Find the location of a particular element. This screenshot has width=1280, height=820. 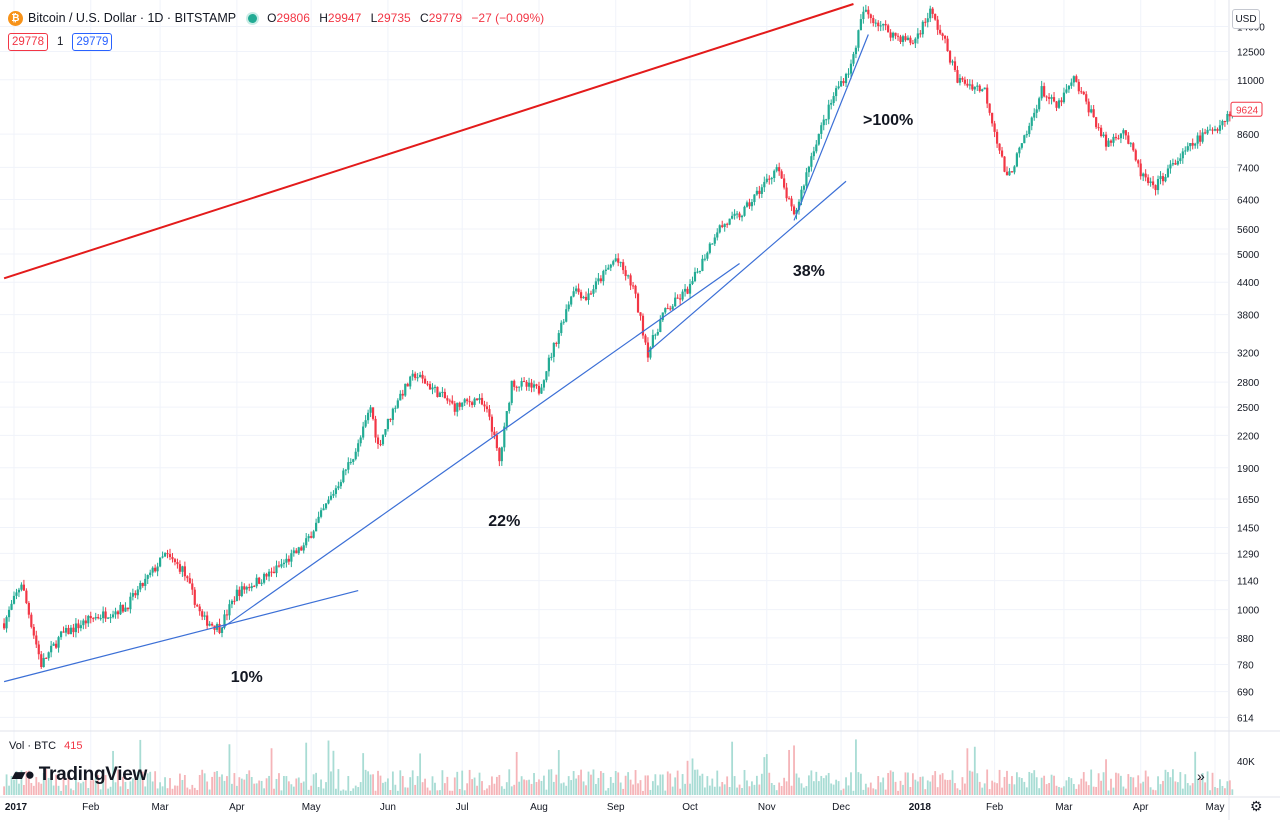

scroll-to-realtime-icon: » is located at coordinates (1201, 776).